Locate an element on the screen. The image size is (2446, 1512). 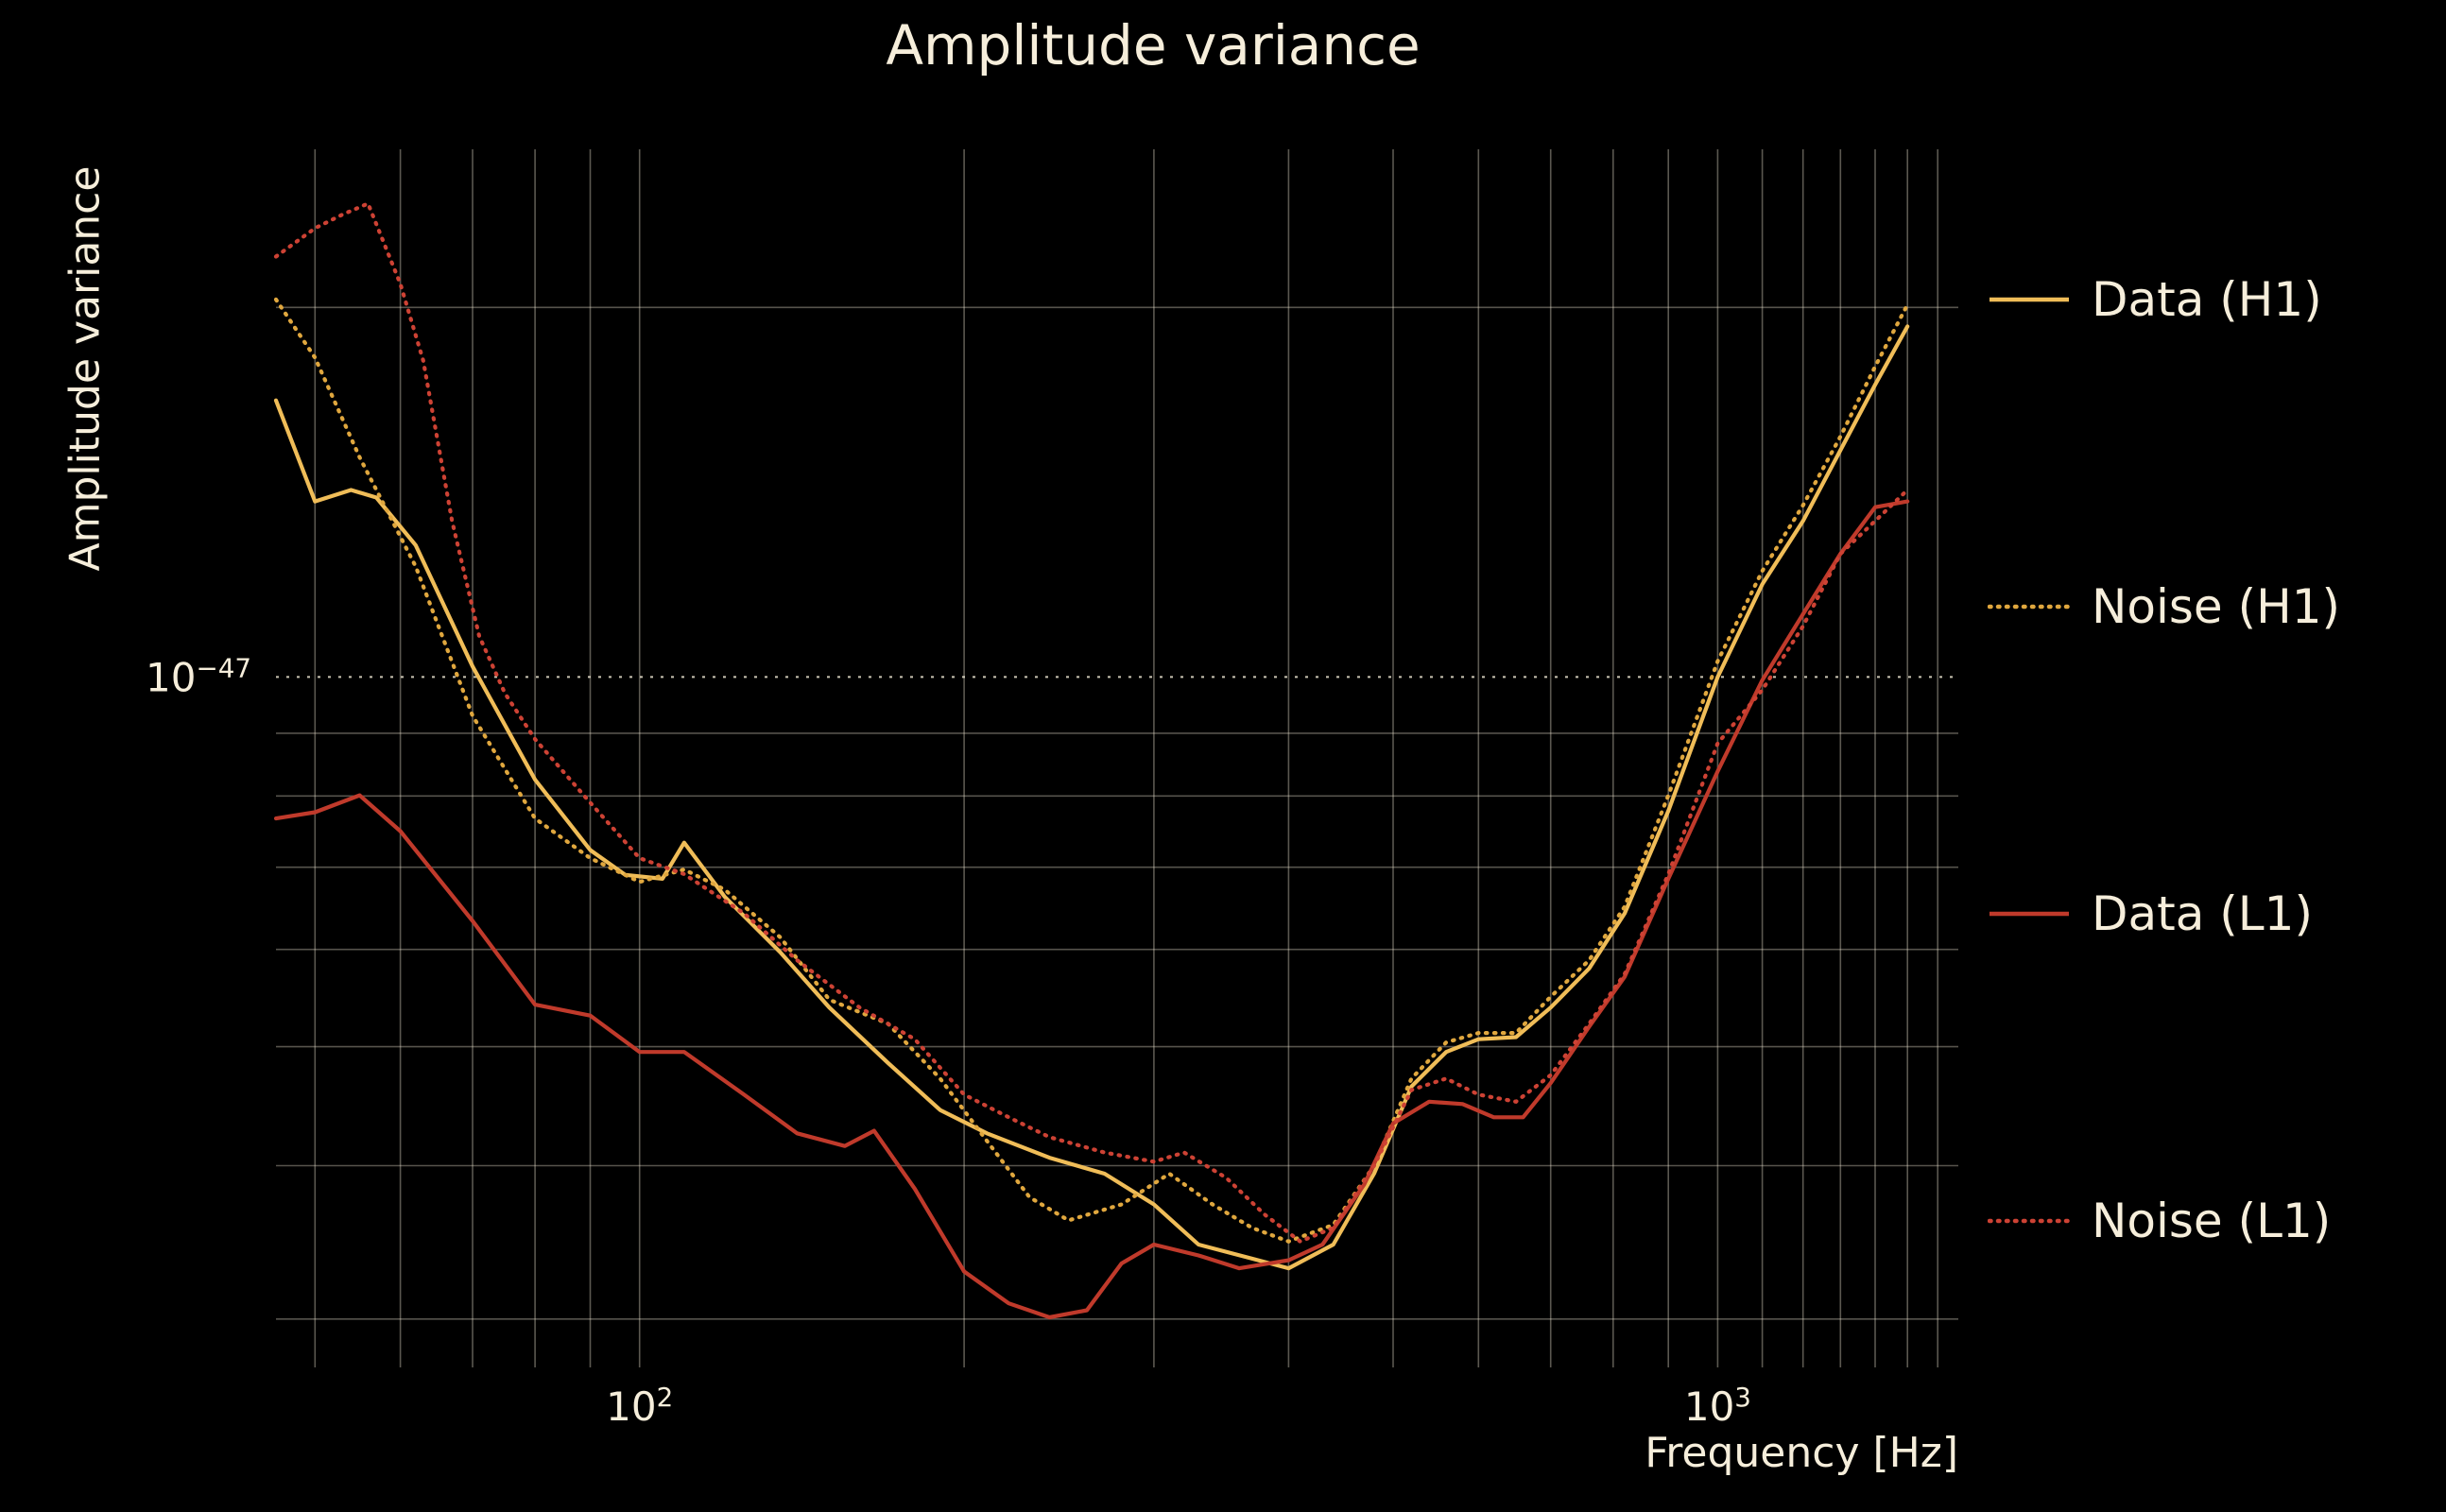
x-axis-label: Frequency [Hz] is located at coordinates (1801, 1453).